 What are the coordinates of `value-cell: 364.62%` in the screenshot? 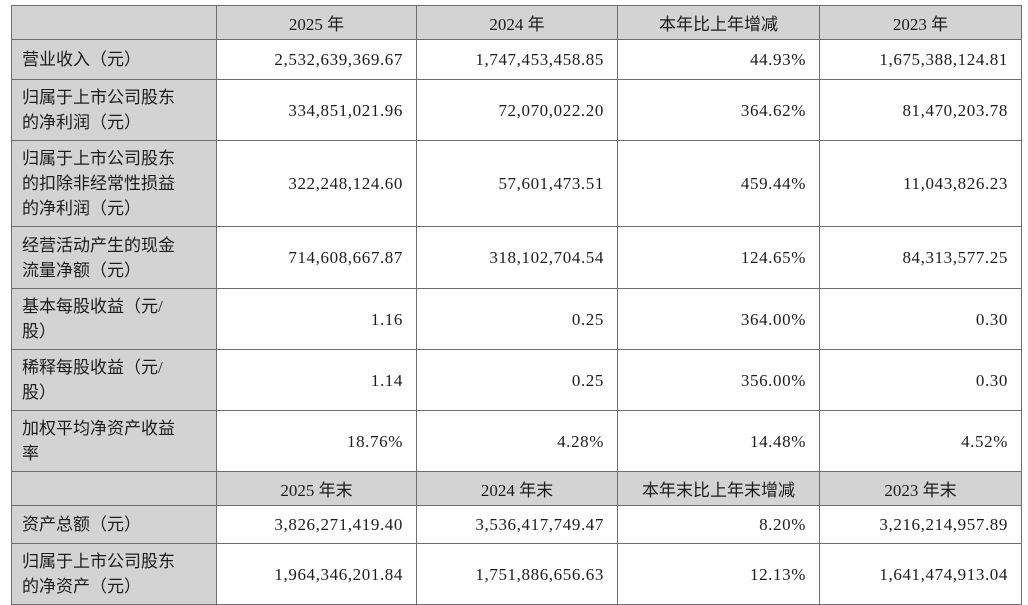 It's located at (718, 110).